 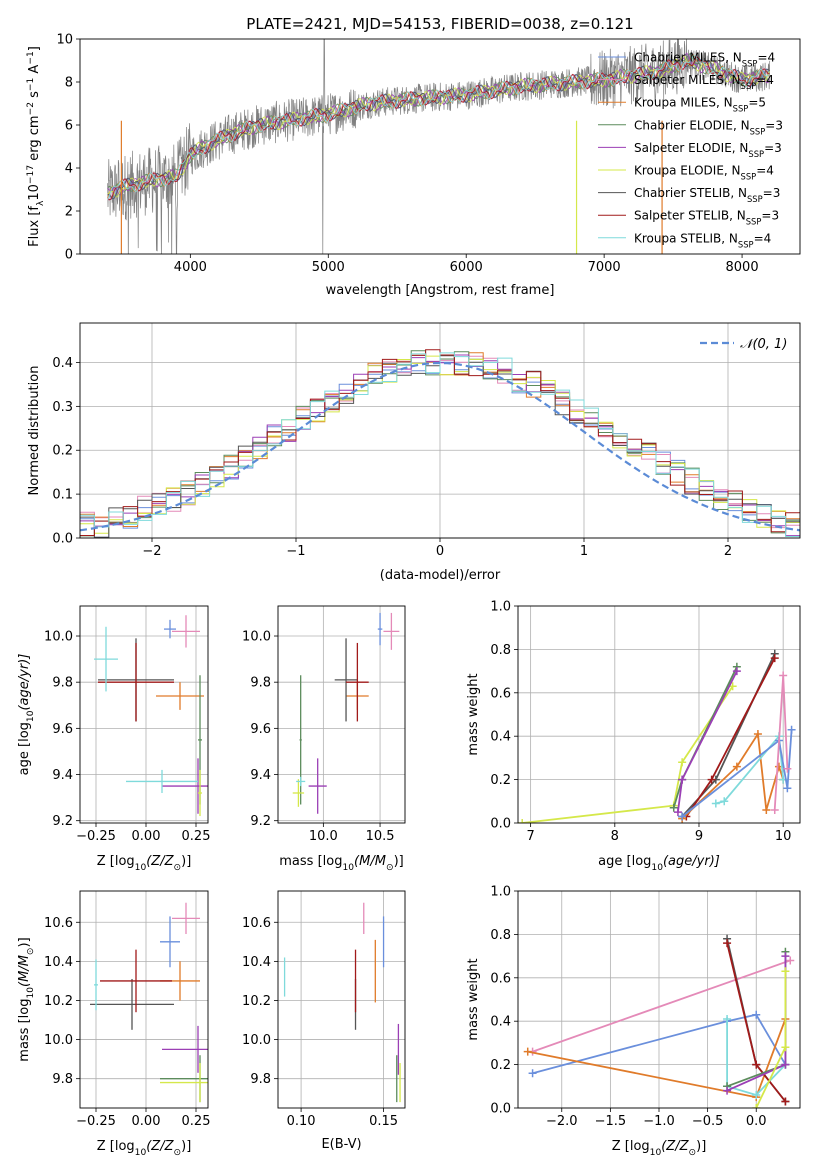 What do you see at coordinates (341, 1144) in the screenshot?
I see `mass-vs-ebv-xlabel: E(B-V)` at bounding box center [341, 1144].